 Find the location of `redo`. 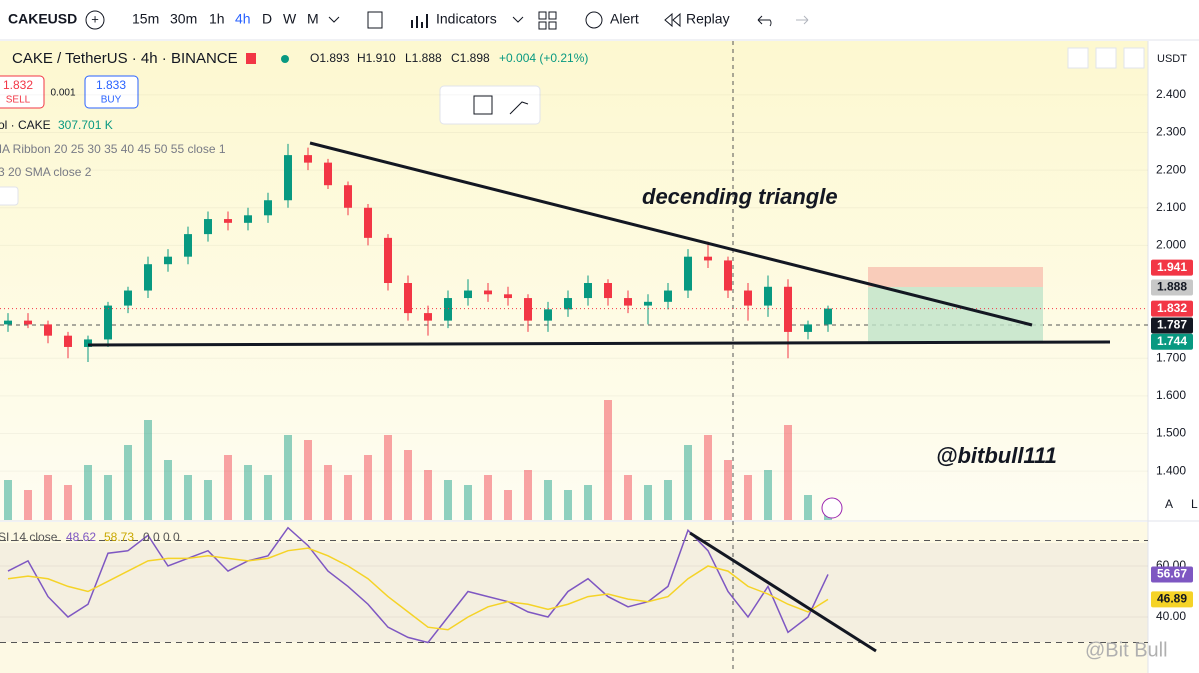

redo is located at coordinates (802, 20).